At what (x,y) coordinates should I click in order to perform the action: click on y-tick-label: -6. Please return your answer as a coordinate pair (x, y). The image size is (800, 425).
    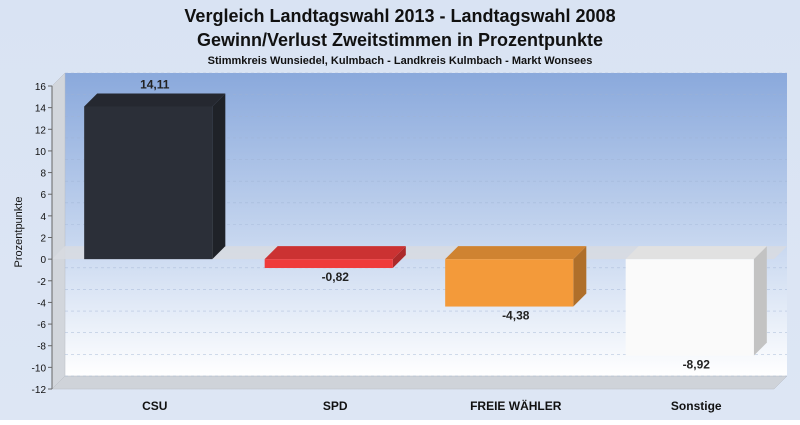
    Looking at the image, I should click on (41, 325).